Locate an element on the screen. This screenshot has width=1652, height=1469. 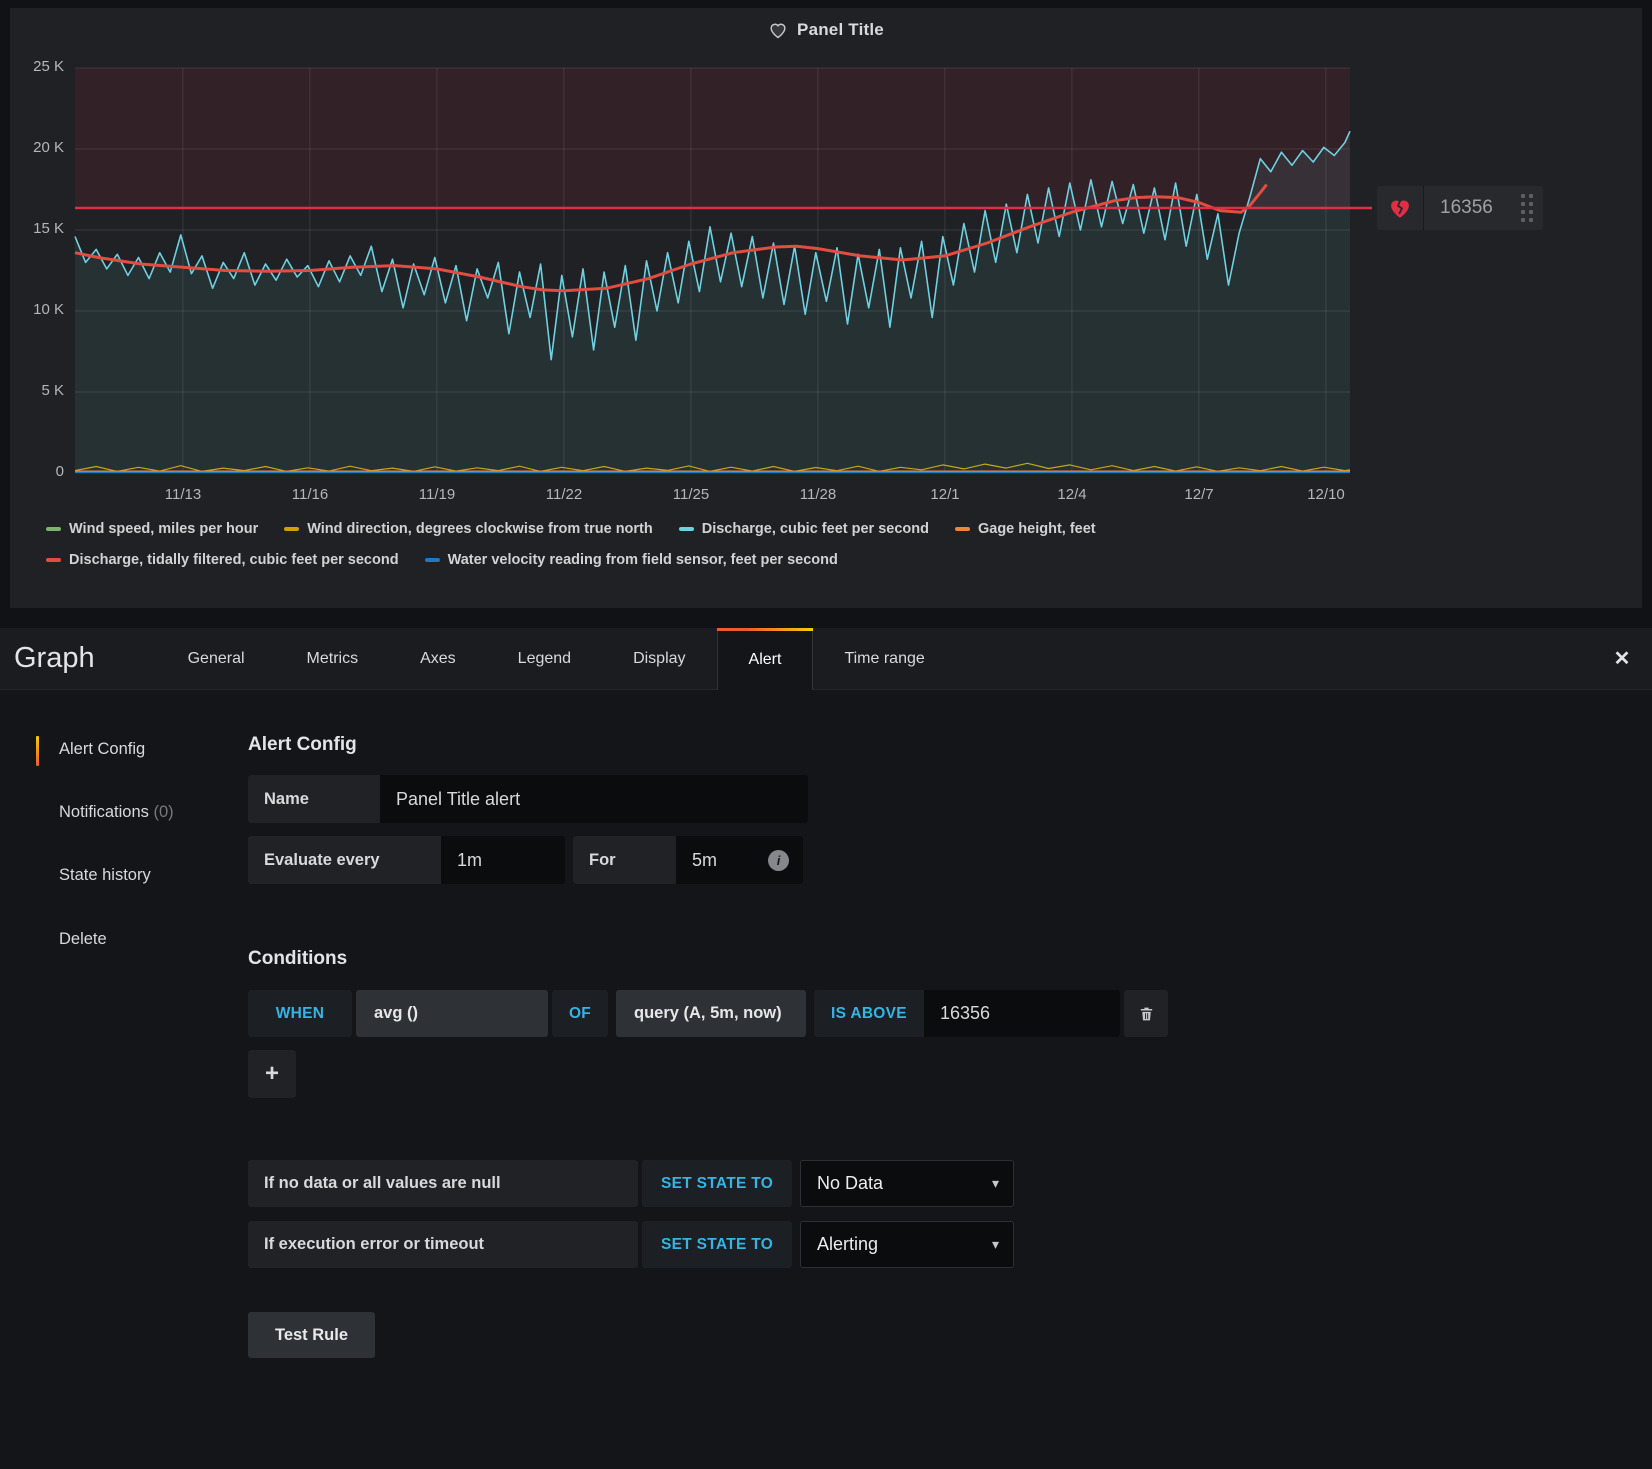
add-condition-button: + is located at coordinates (272, 1074).